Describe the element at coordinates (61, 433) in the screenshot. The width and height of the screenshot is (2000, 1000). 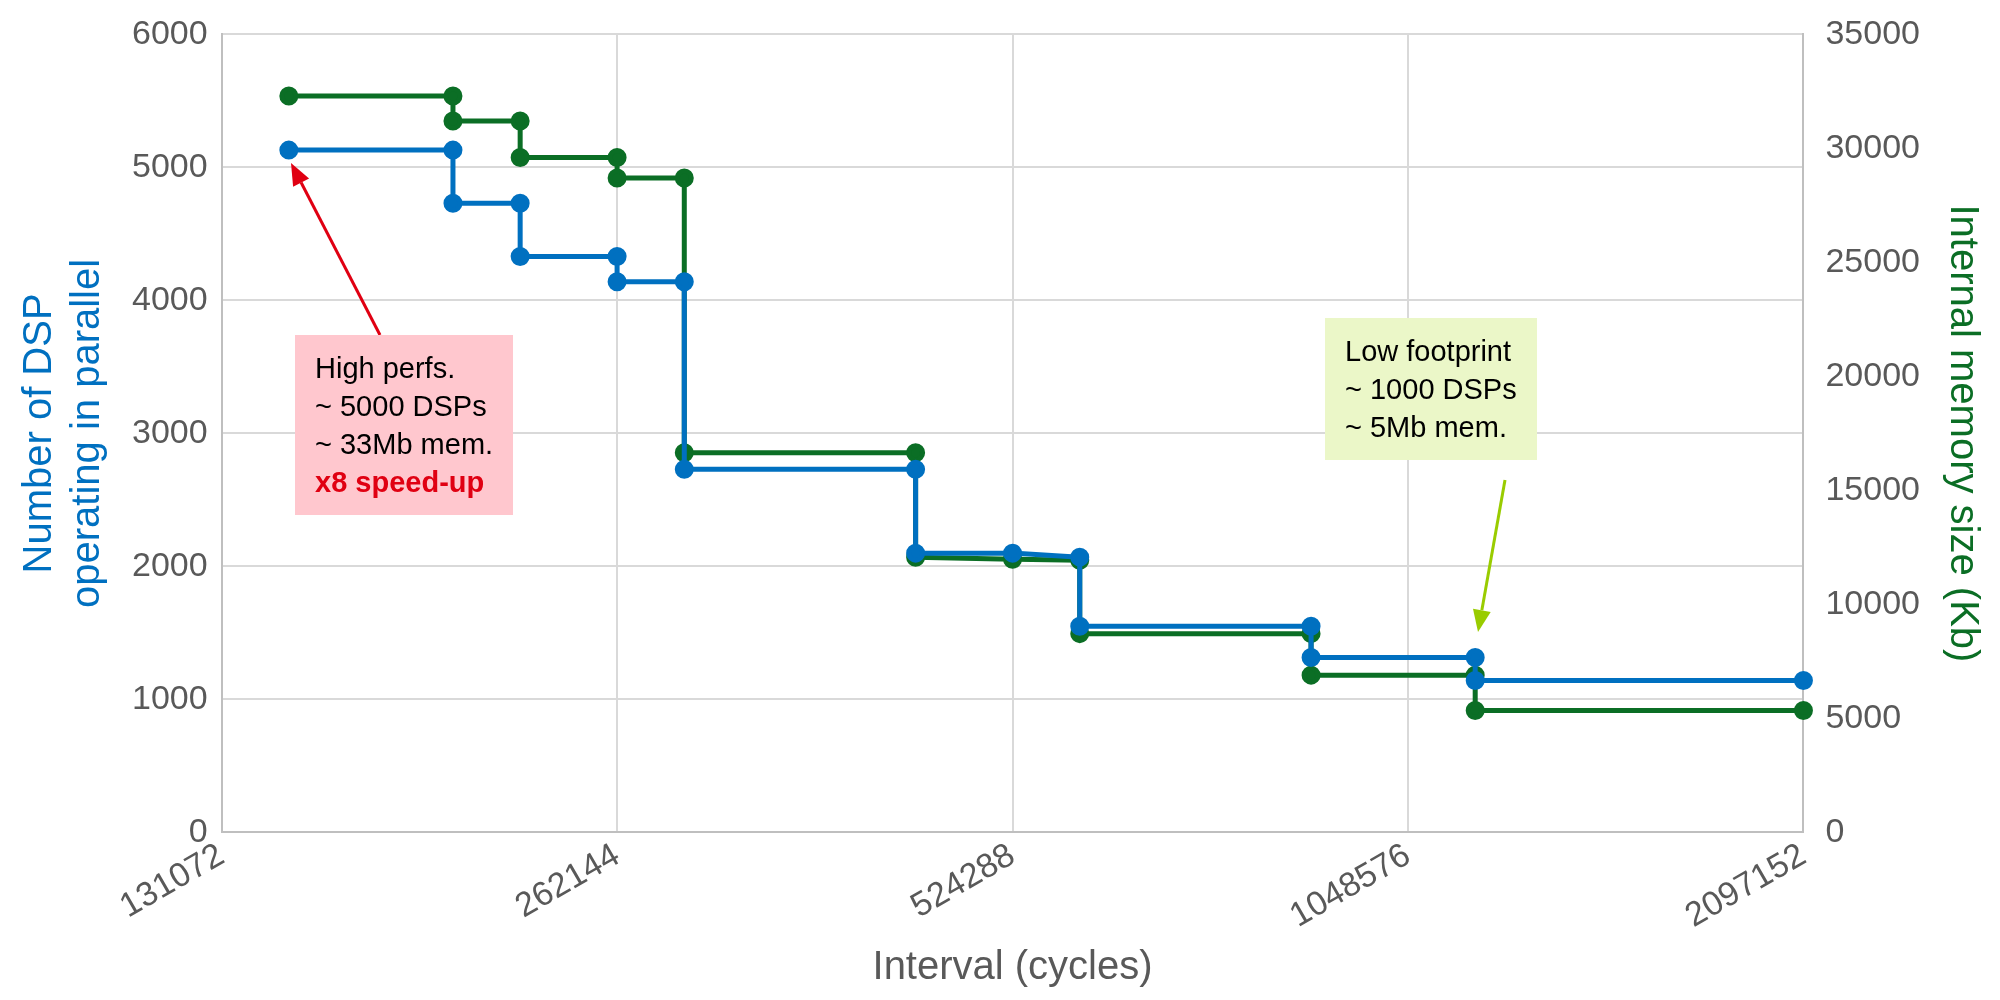
I see `y-axis-title: Number of DSP operating in parallel` at that location.